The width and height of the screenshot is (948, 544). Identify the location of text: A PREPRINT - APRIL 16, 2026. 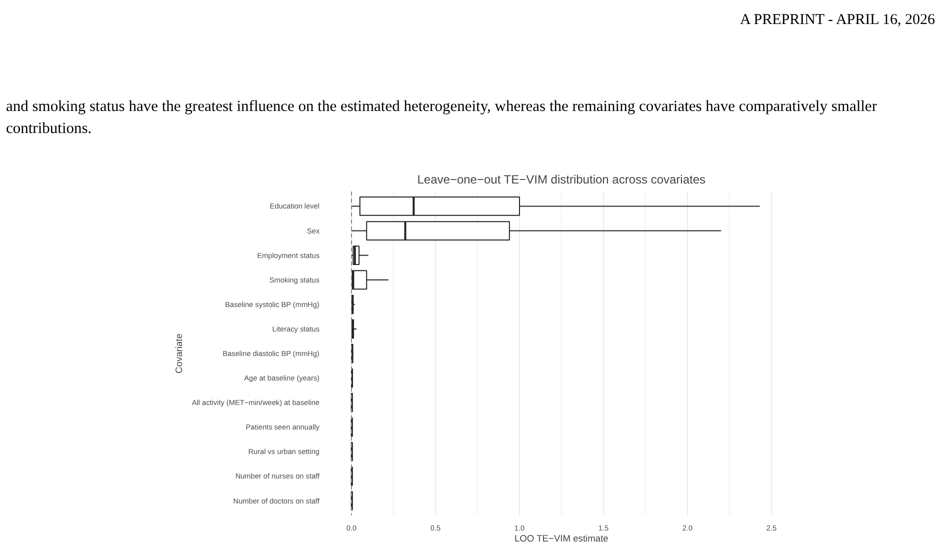
(837, 20).